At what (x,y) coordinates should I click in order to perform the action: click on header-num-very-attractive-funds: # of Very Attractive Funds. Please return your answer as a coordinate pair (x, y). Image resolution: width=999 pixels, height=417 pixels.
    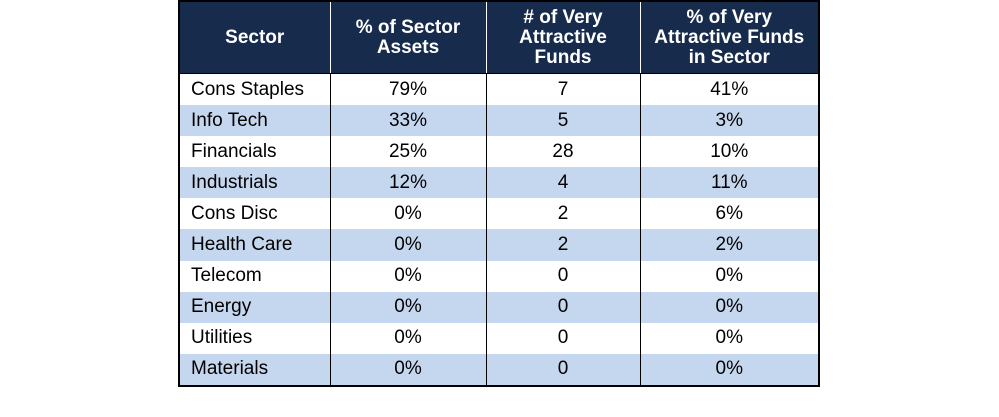
    Looking at the image, I should click on (562, 38).